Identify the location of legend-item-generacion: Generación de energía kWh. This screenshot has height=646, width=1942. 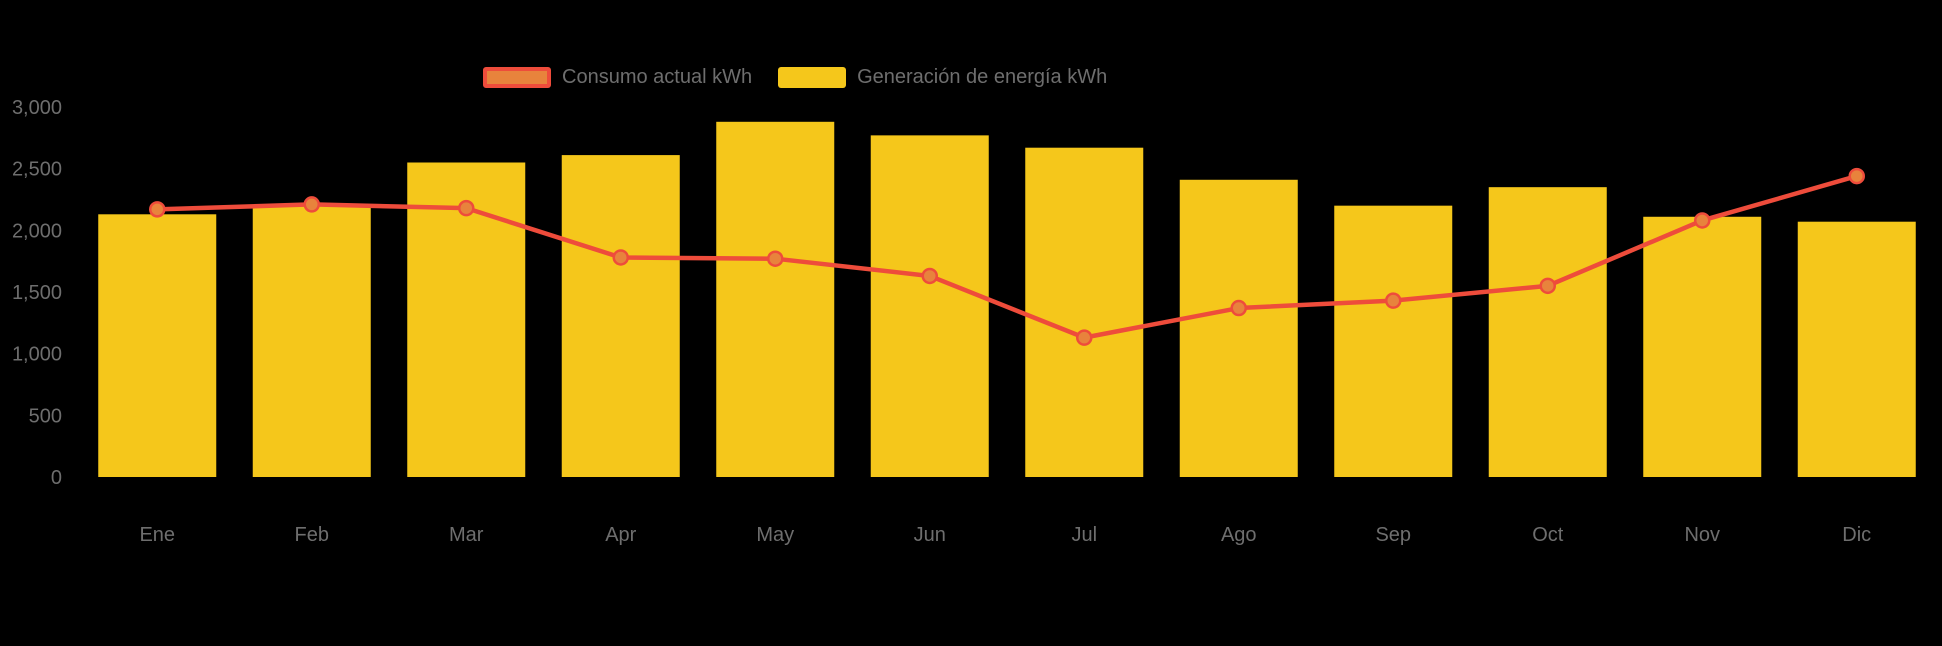
(942, 77).